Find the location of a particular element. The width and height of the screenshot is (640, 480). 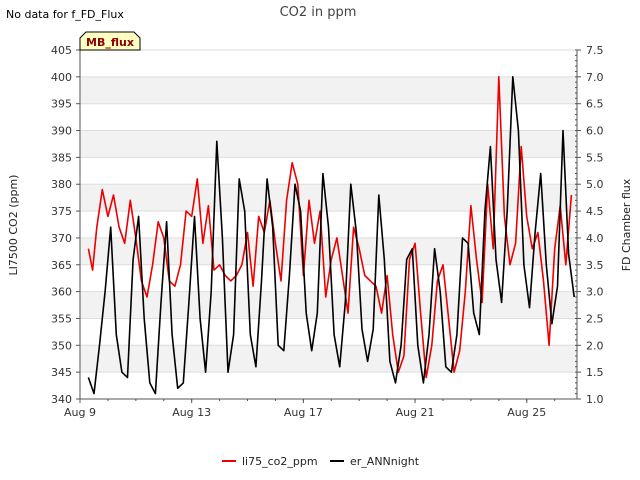

legend-label-annnight: er_ANNnight is located at coordinates (385, 461).